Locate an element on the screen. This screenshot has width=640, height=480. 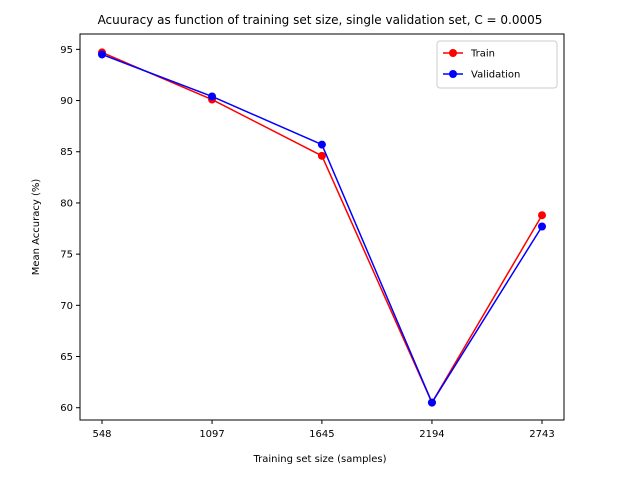
y-axis-label: Mean Accuracy (%) is located at coordinates (36, 227).